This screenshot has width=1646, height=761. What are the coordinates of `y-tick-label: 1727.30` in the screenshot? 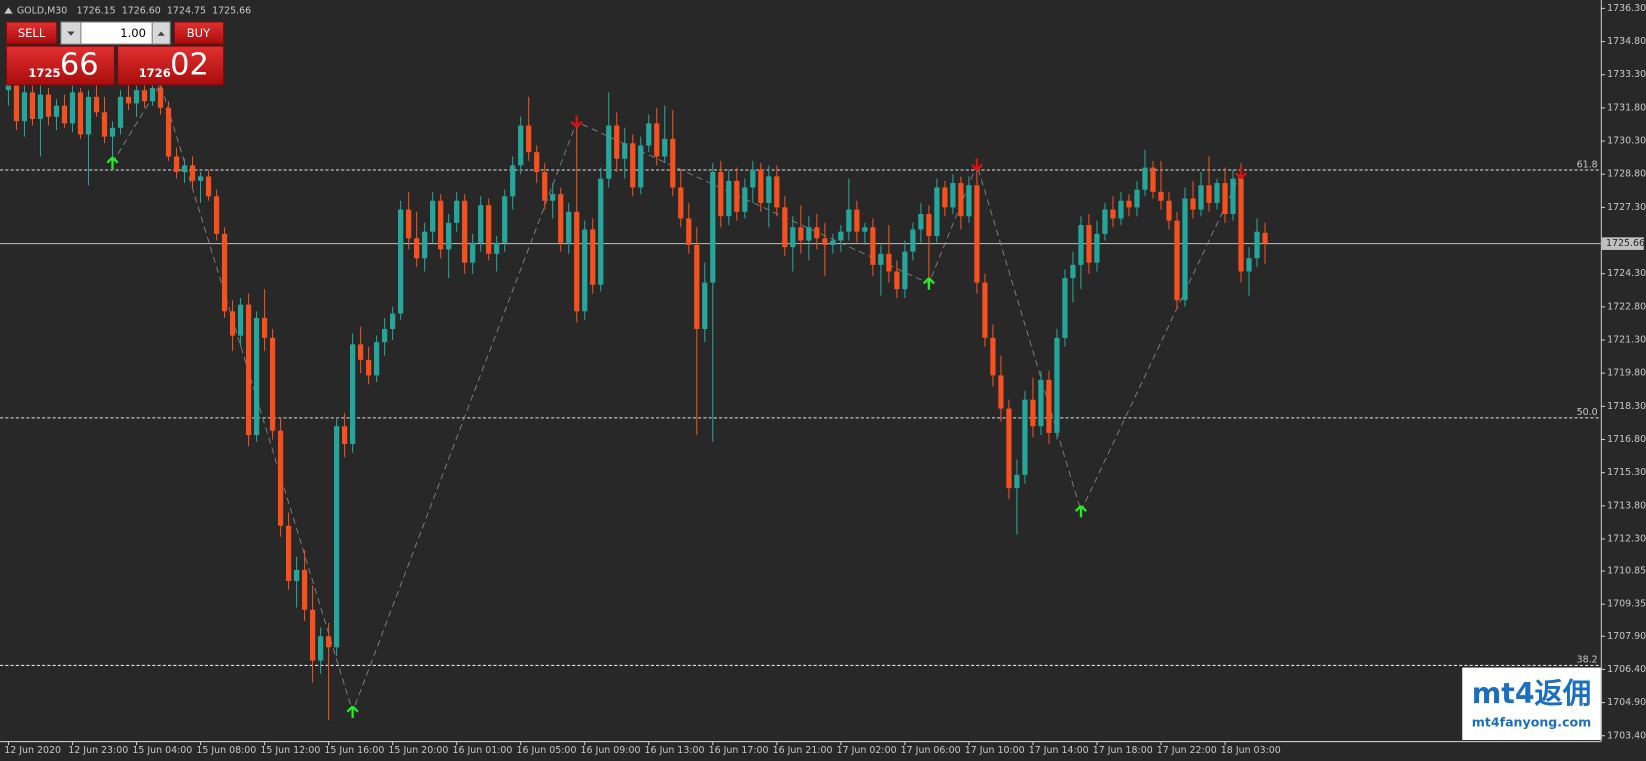 It's located at (1626, 207).